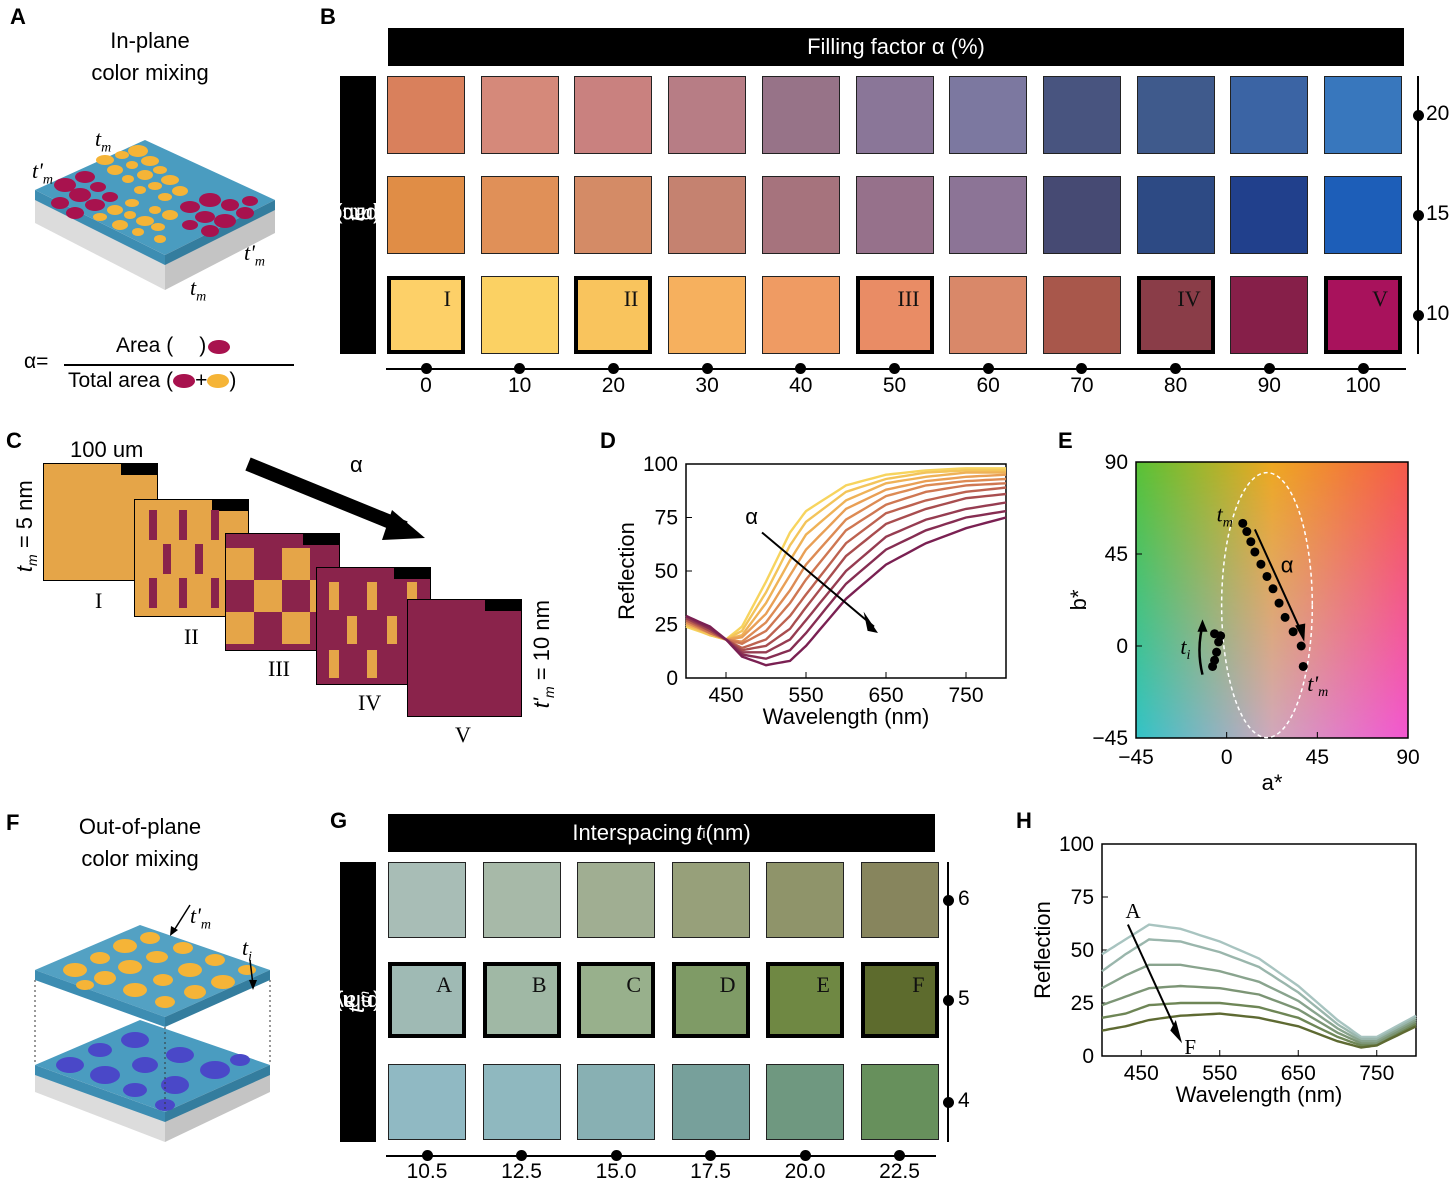 This screenshot has width=1456, height=1186. I want to click on x-tick-label: 100, so click(1363, 385).